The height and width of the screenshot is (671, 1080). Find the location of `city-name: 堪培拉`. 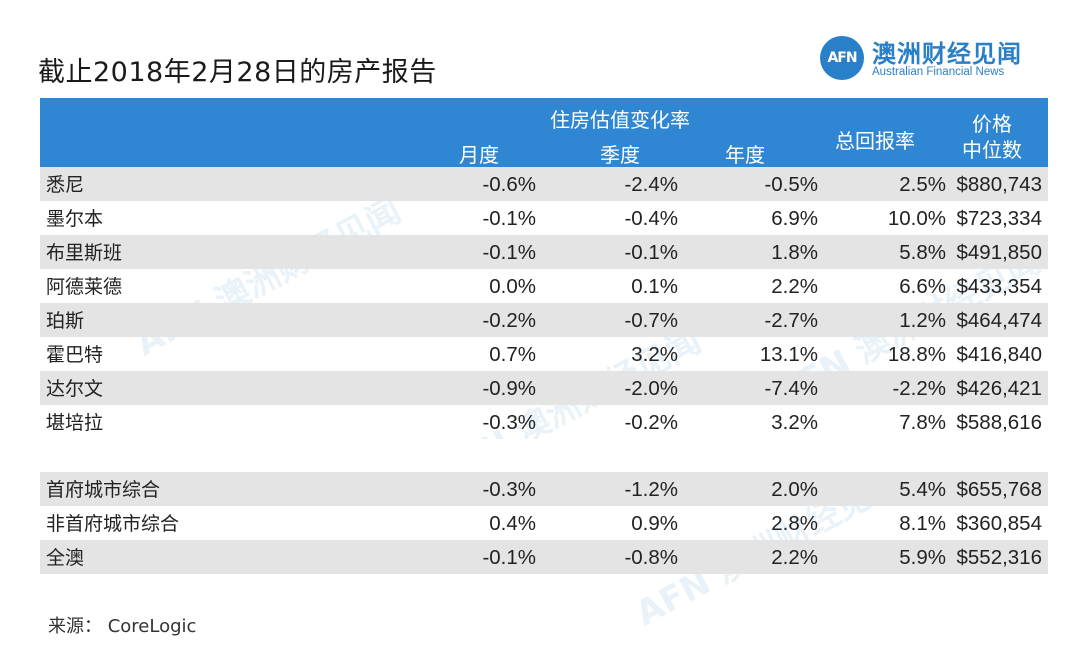

city-name: 堪培拉 is located at coordinates (75, 423).